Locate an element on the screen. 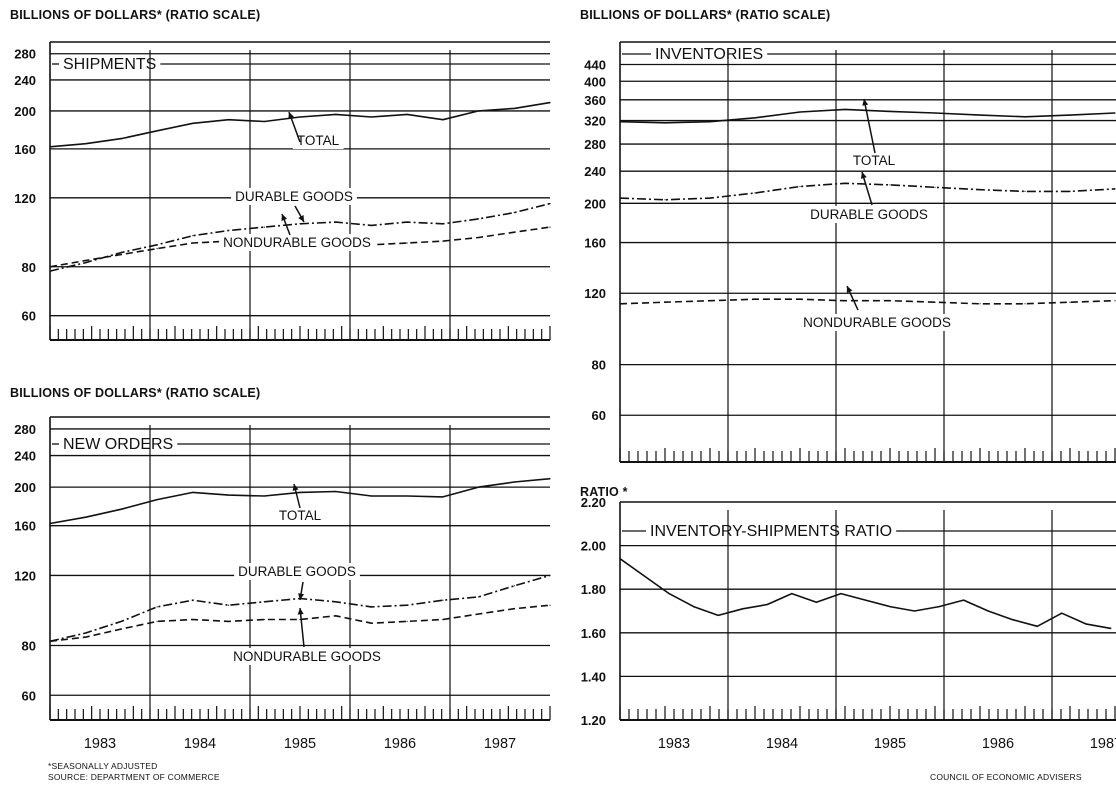  inventories-y-tick-label: 280 is located at coordinates (595, 144).